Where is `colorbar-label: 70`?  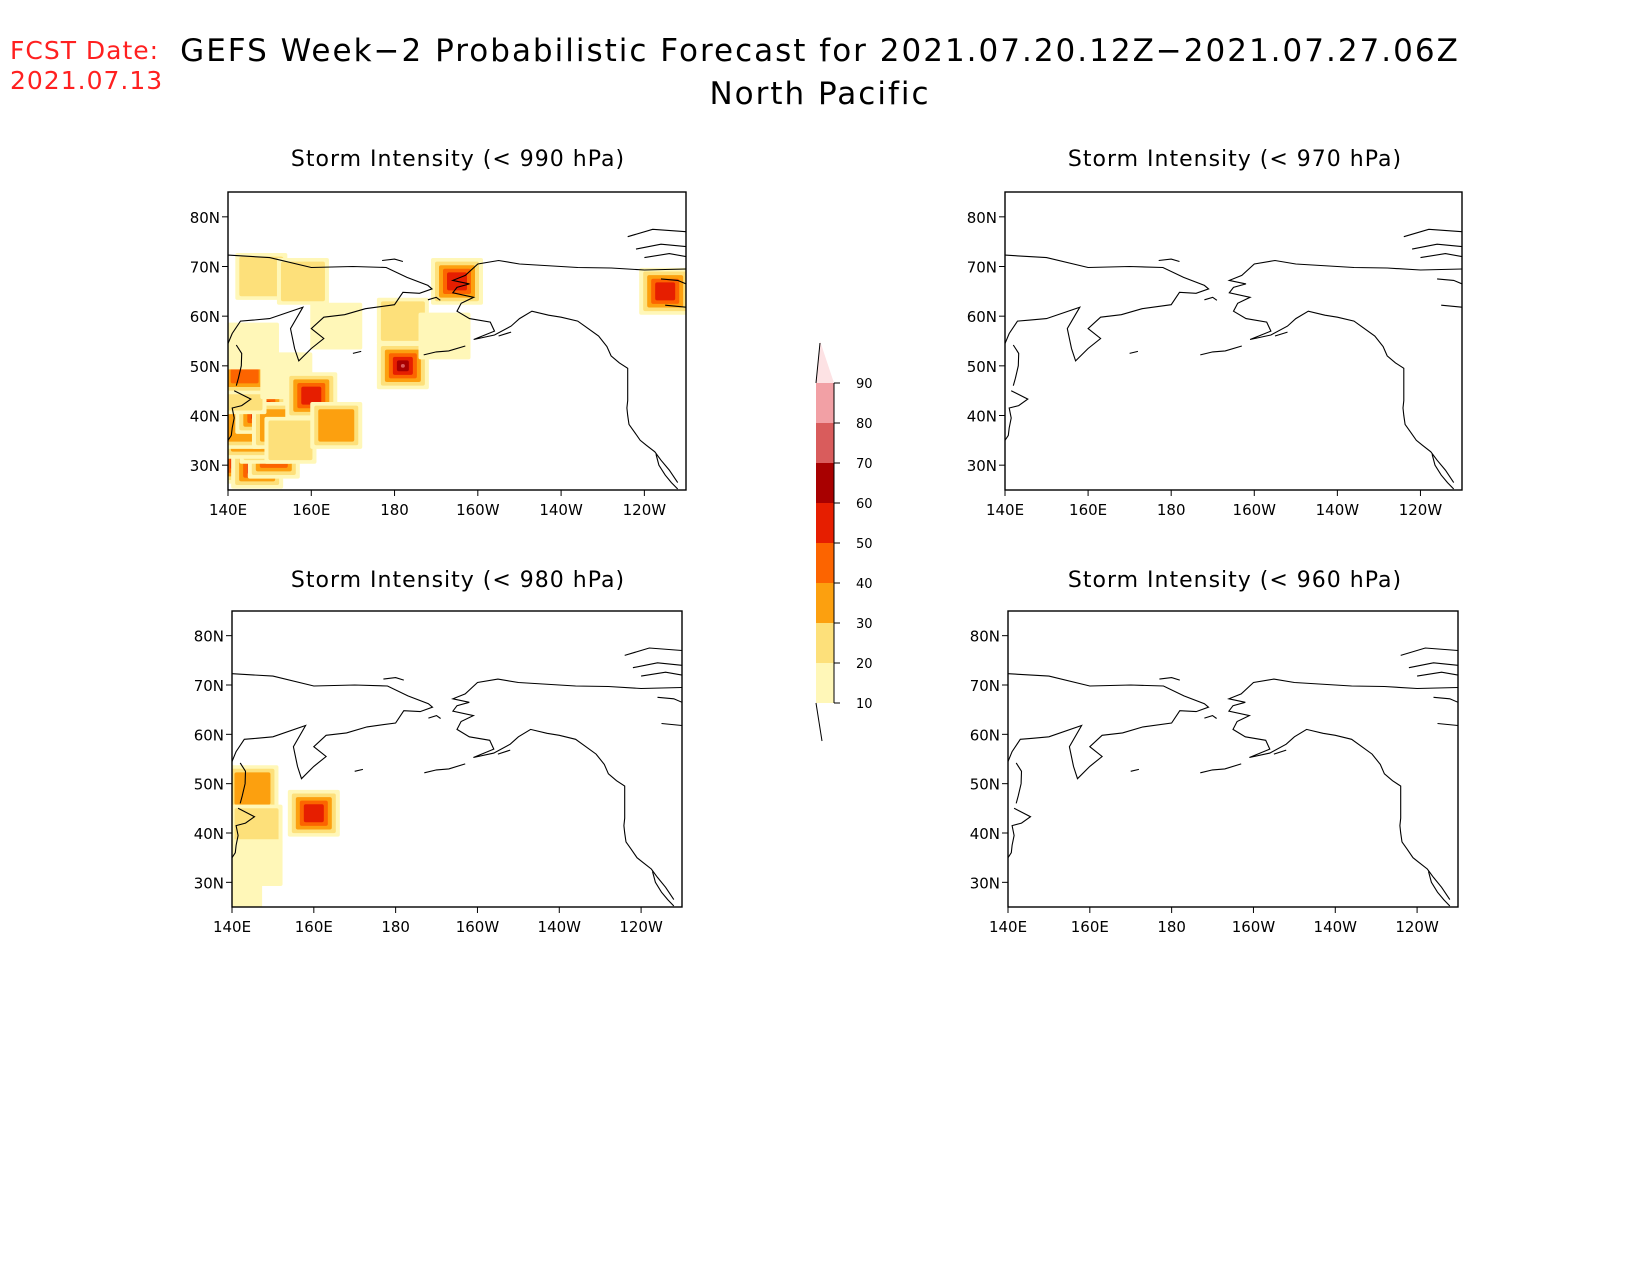 colorbar-label: 70 is located at coordinates (864, 464).